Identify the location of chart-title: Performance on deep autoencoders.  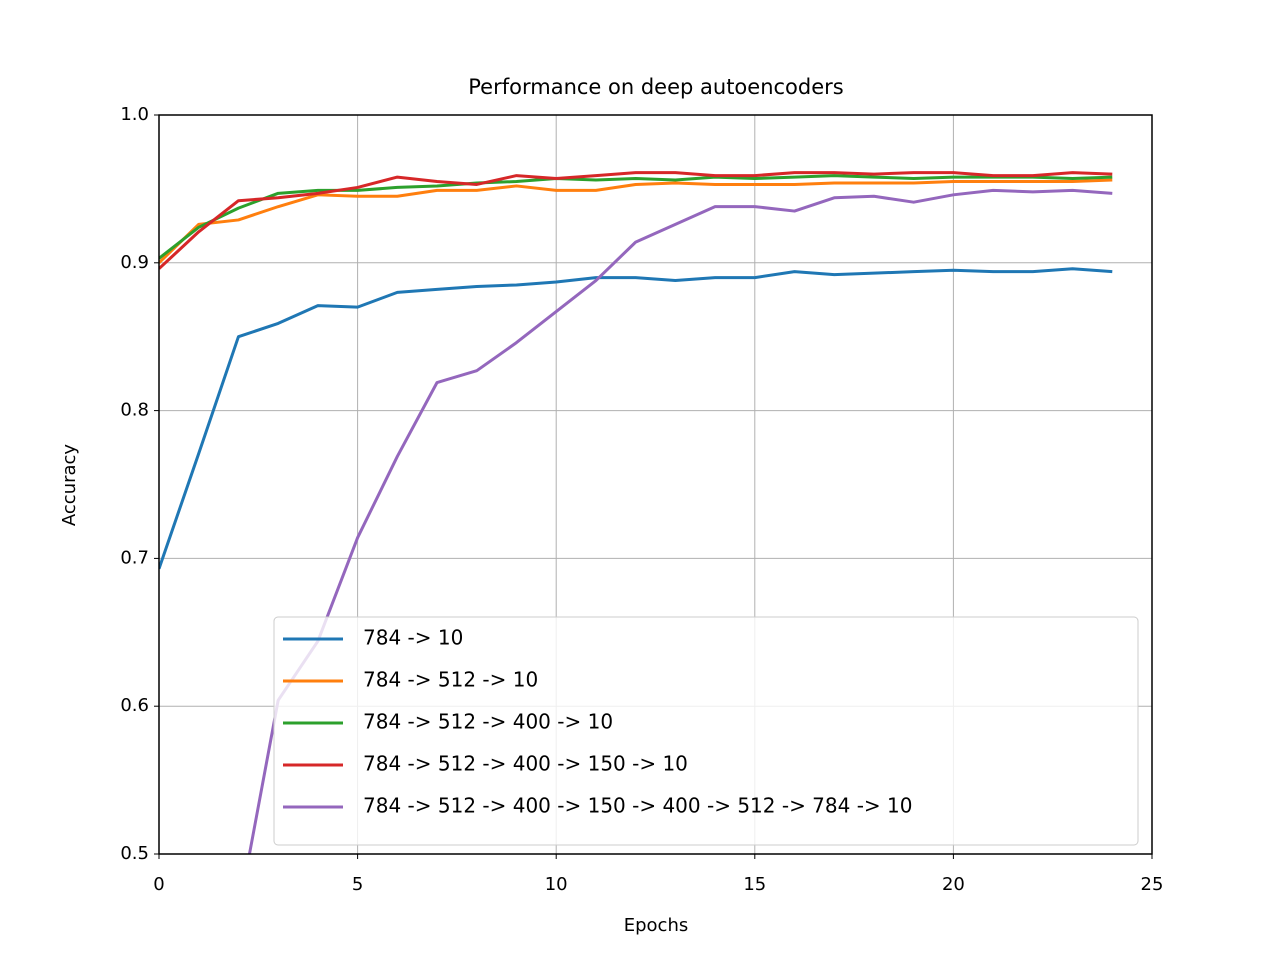
(655, 87).